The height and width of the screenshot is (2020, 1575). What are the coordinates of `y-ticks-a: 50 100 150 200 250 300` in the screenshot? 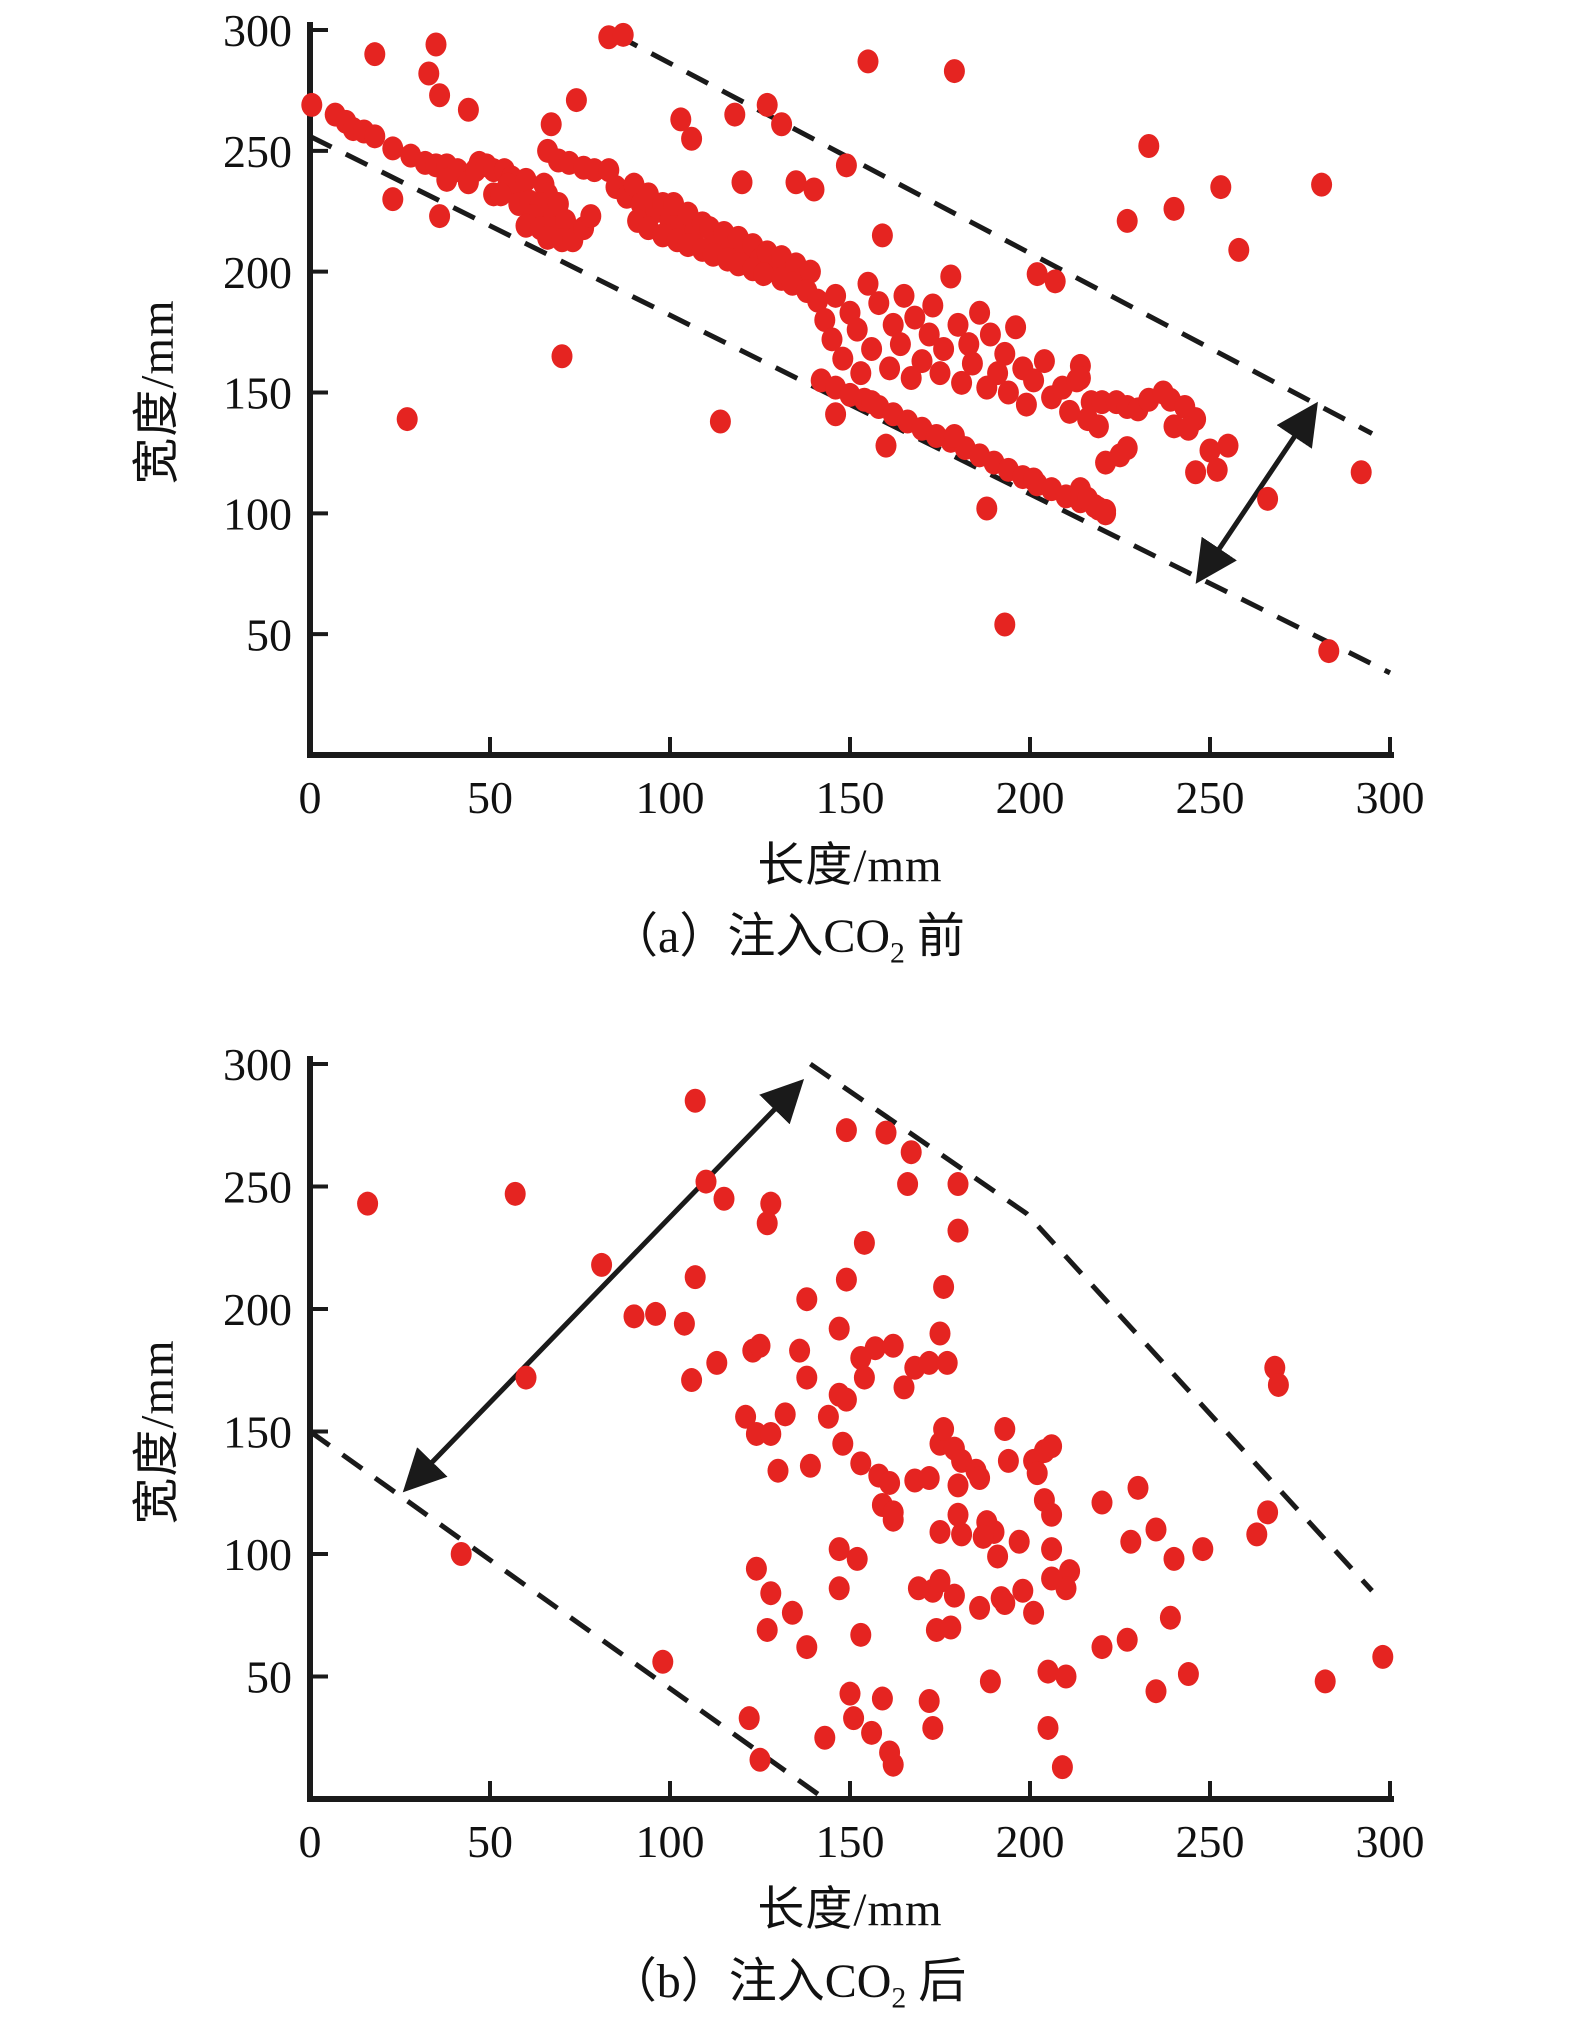 It's located at (275, 332).